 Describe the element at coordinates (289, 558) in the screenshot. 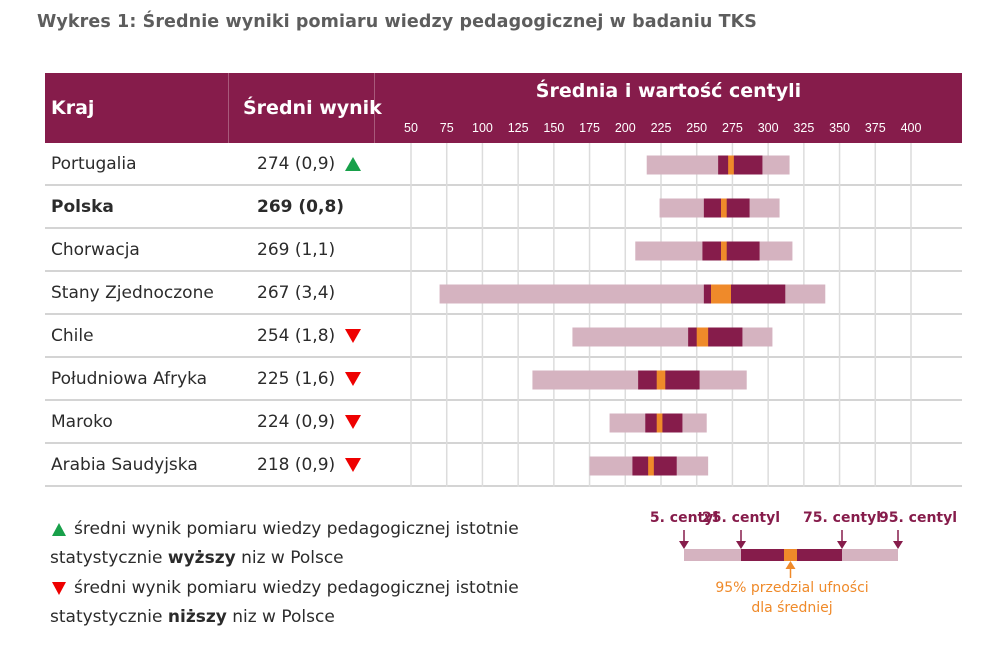

I see `legend-higher-post: niz w Polsce` at that location.